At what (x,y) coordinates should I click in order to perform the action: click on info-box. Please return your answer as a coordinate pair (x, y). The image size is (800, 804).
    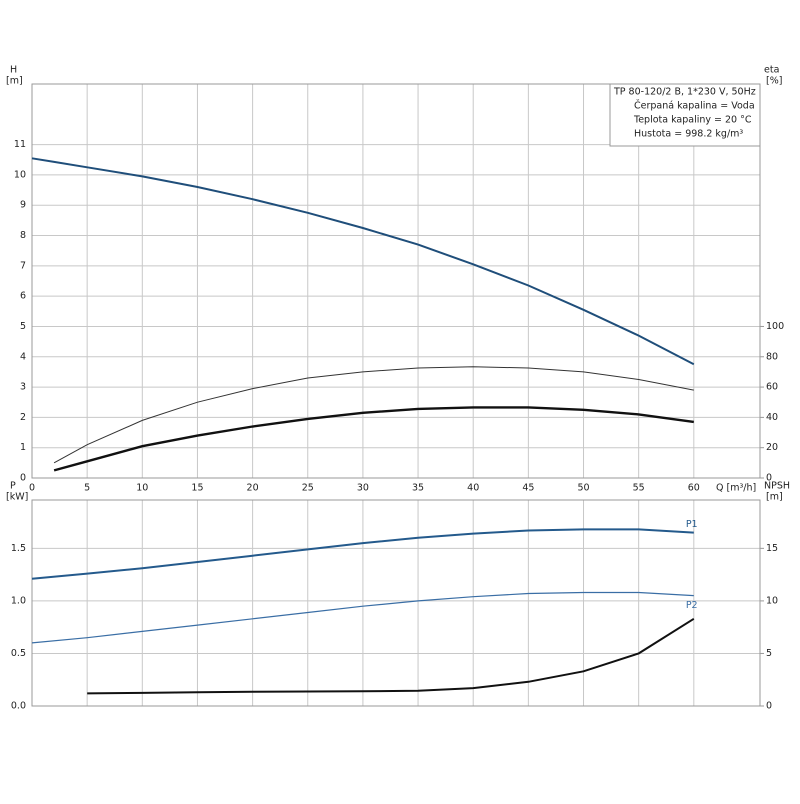
    Looking at the image, I should click on (685, 115).